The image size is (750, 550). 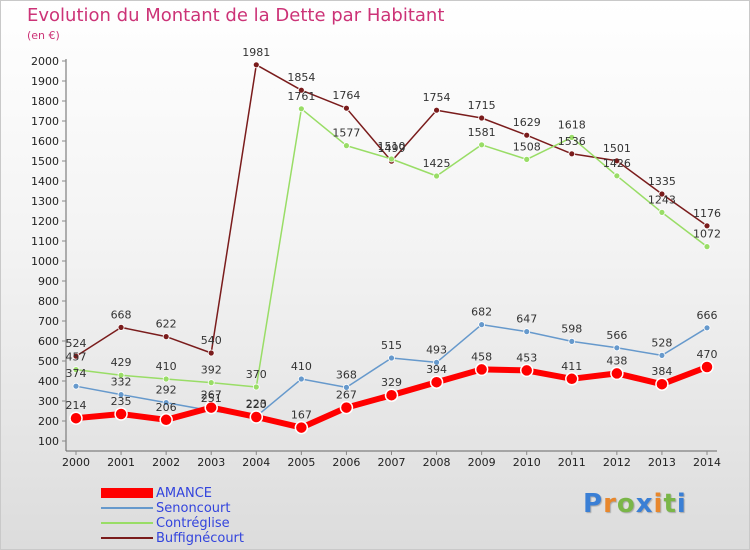 What do you see at coordinates (661, 342) in the screenshot?
I see `data-label: 528` at bounding box center [661, 342].